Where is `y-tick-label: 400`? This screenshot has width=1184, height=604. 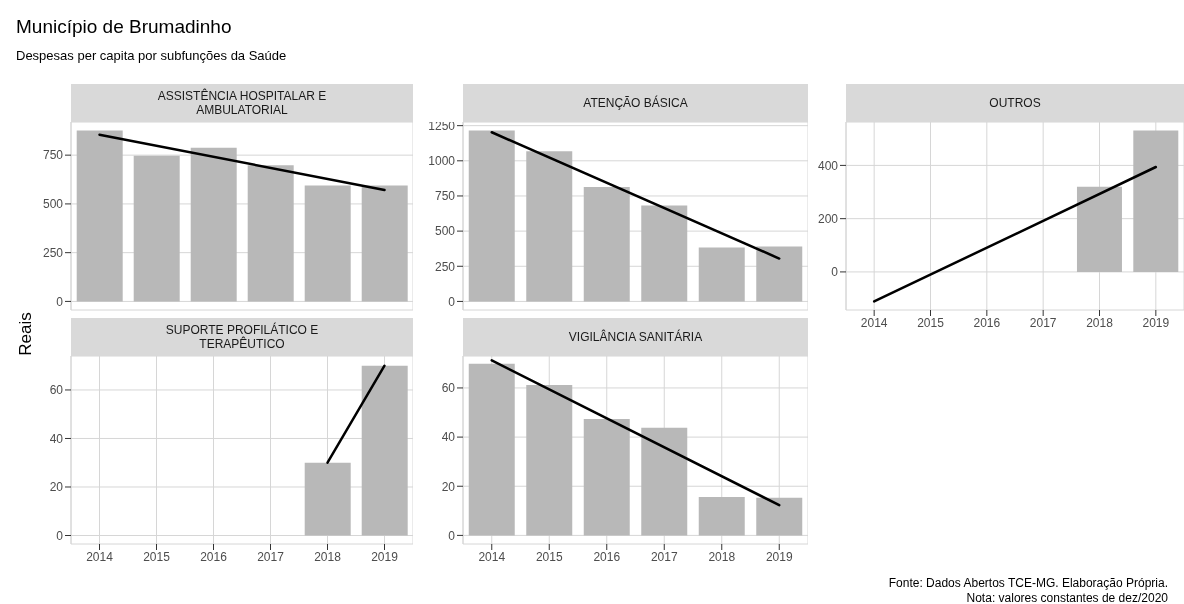
y-tick-label: 400 is located at coordinates (828, 165).